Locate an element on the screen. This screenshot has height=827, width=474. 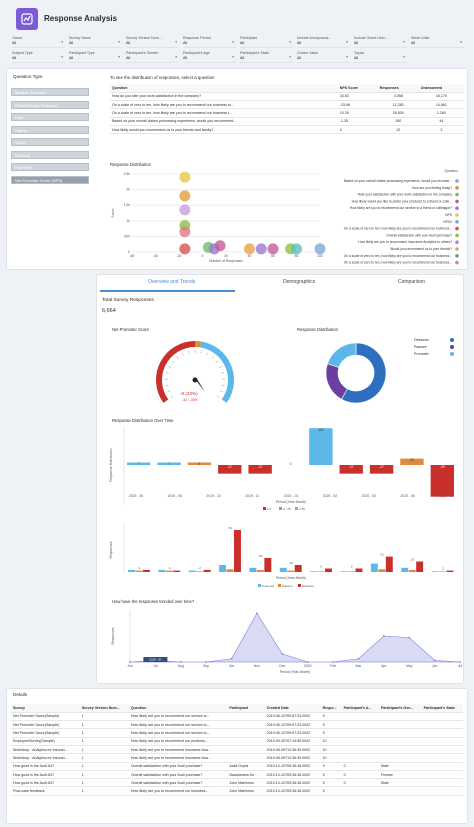
table-cell: EmployeeSurvey(Sample) is located at coordinates (45, 742).